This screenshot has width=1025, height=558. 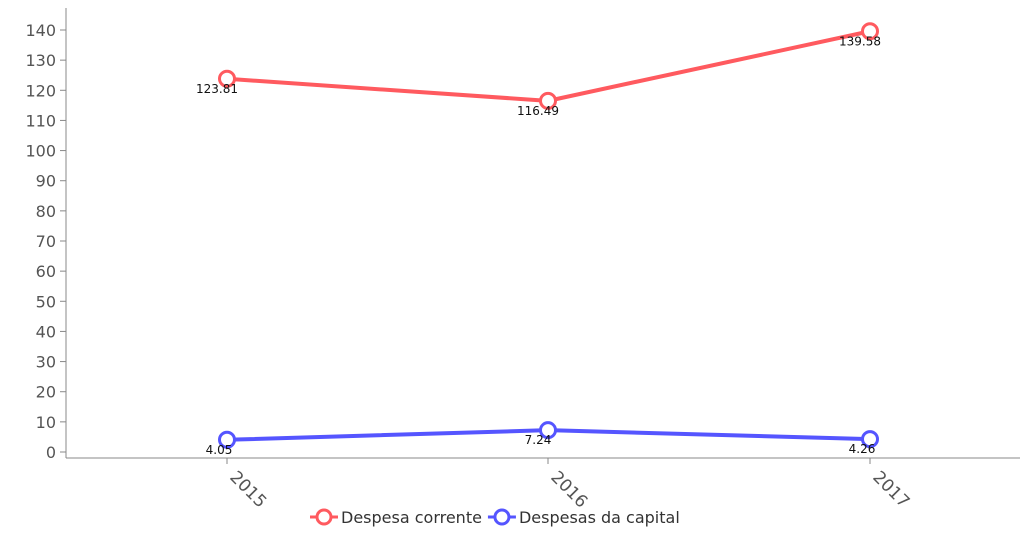 I want to click on x-axis: 2015 2016 2017, so click(x=543, y=484).